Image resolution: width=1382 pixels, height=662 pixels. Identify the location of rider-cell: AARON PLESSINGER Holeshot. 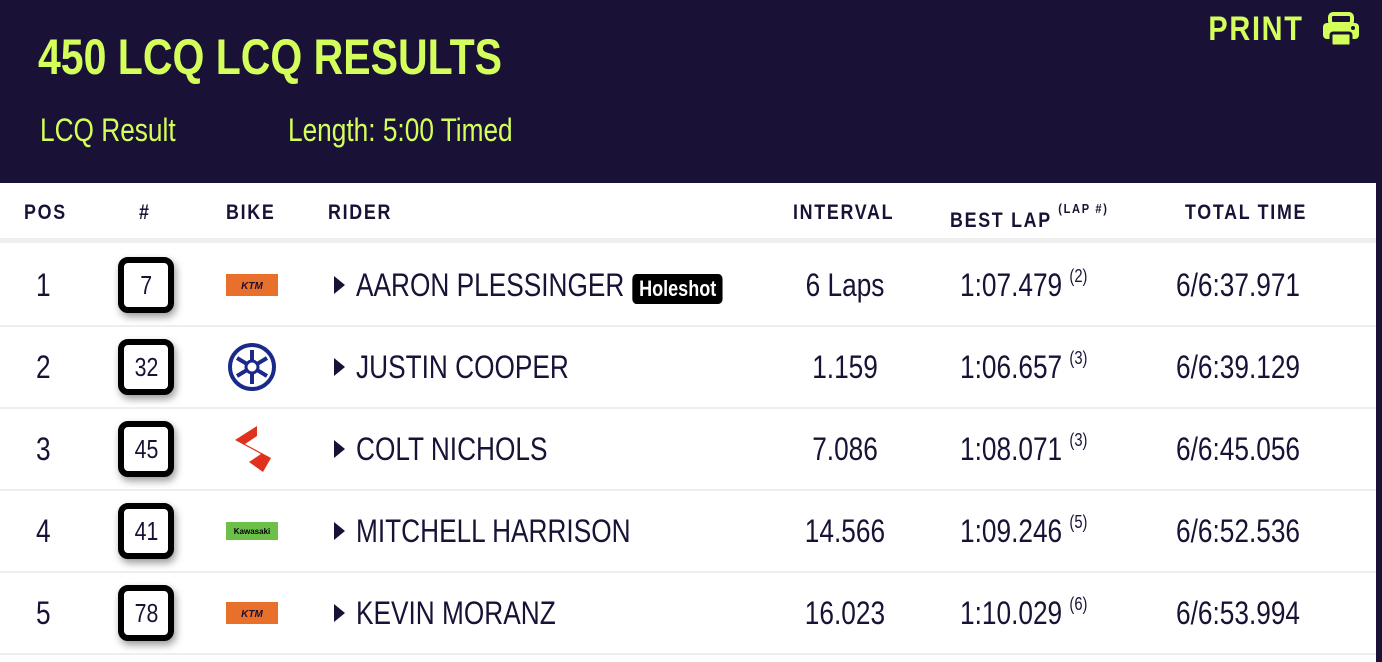
(567, 285).